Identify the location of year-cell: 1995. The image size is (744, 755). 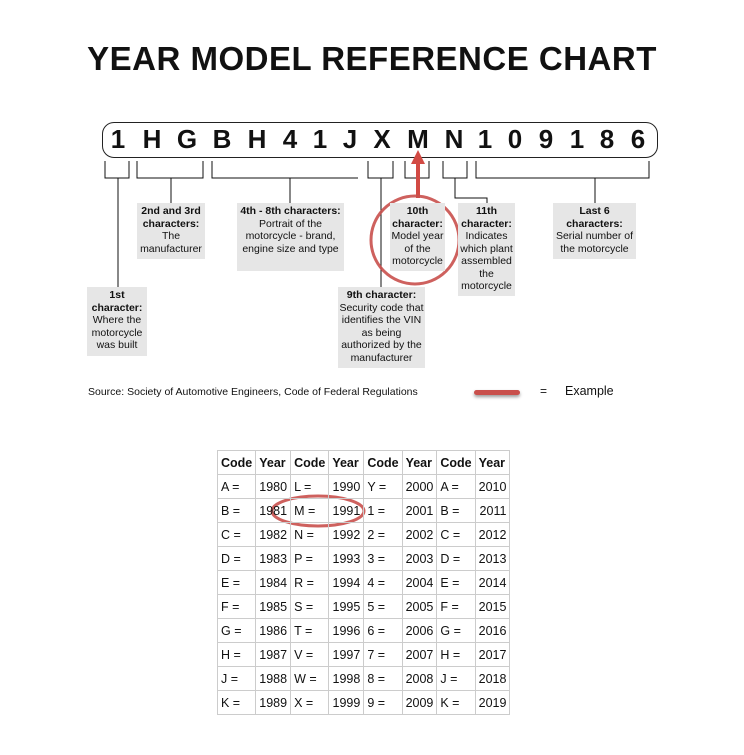
(346, 606).